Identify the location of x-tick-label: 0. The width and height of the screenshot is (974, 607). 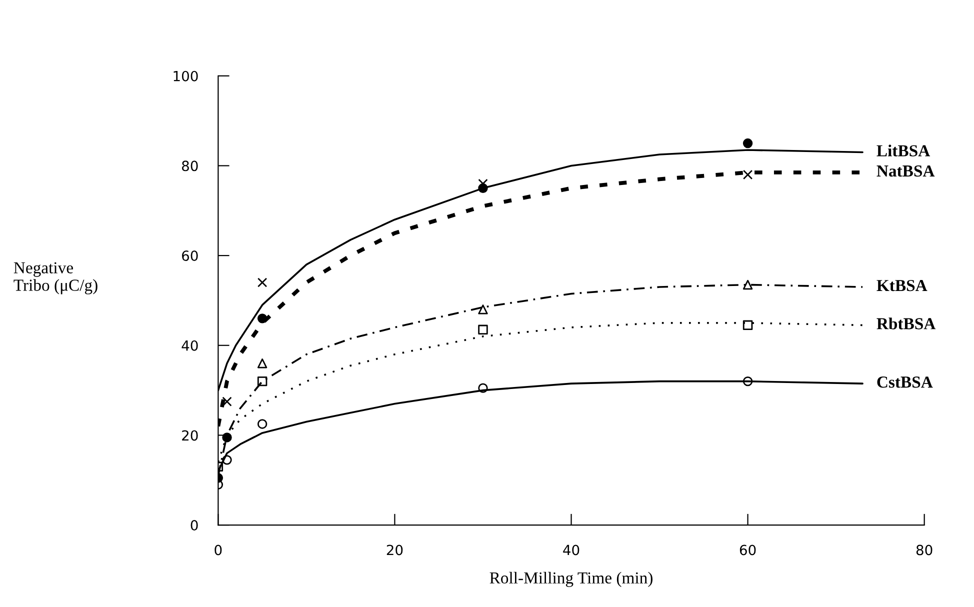
(218, 550).